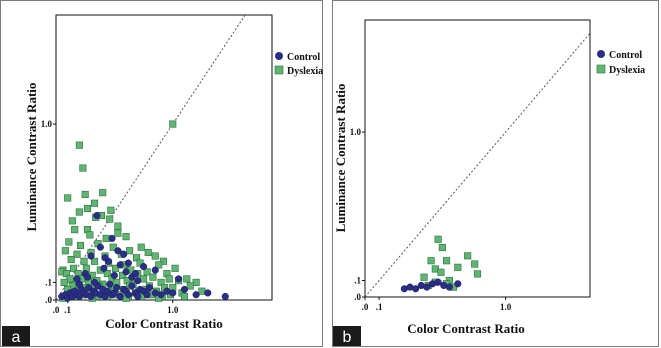  What do you see at coordinates (627, 70) in the screenshot?
I see `panel-b-legend-dyslexia-label: Dyslexia` at bounding box center [627, 70].